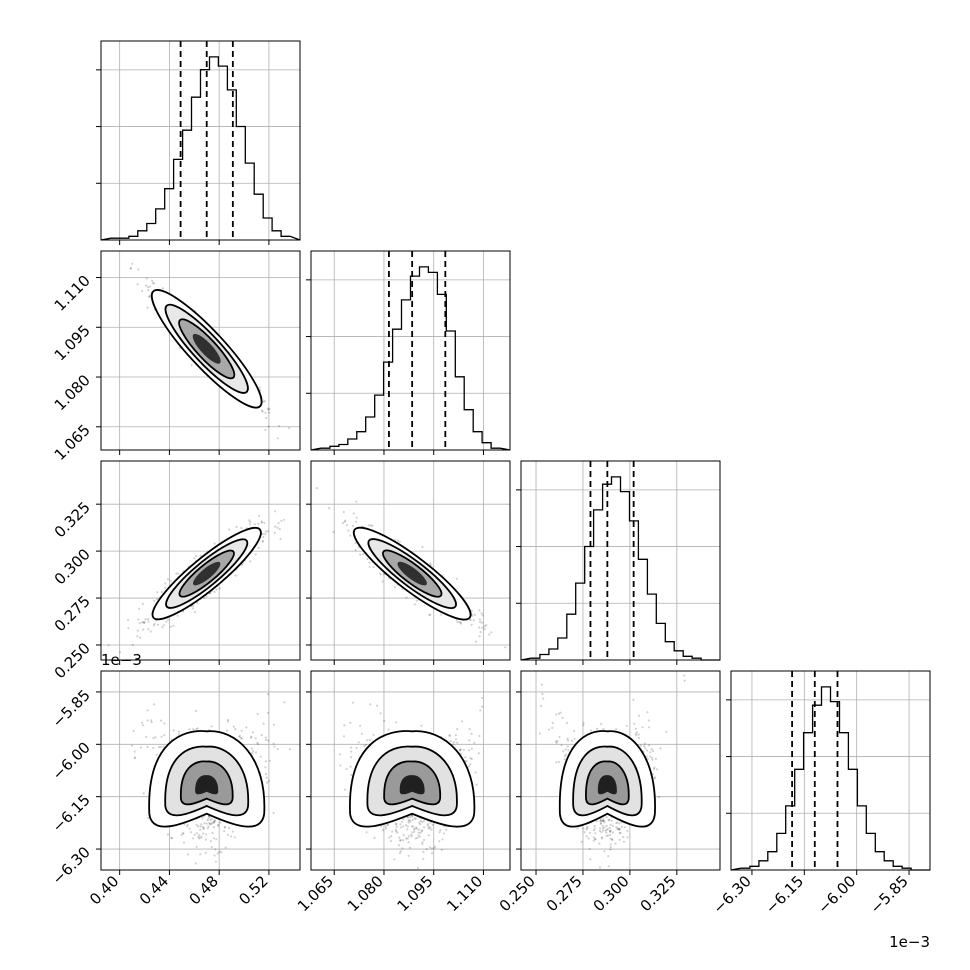 The height and width of the screenshot is (970, 970). What do you see at coordinates (414, 893) in the screenshot?
I see `x-tick-label: 1.095` at bounding box center [414, 893].